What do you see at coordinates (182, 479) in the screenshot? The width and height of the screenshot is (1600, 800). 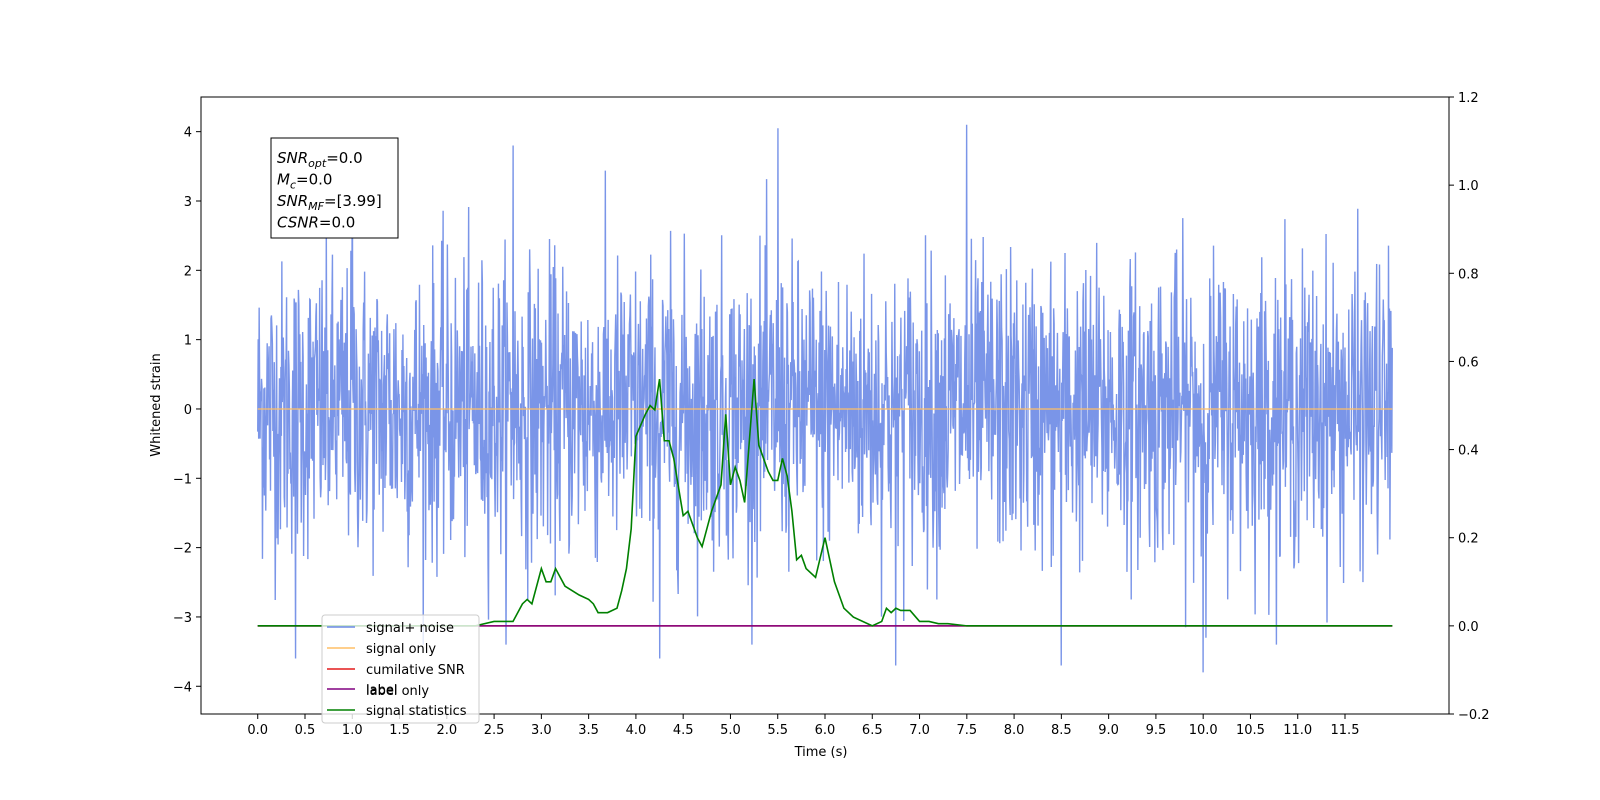 I see `y-left-tick-label: −1` at bounding box center [182, 479].